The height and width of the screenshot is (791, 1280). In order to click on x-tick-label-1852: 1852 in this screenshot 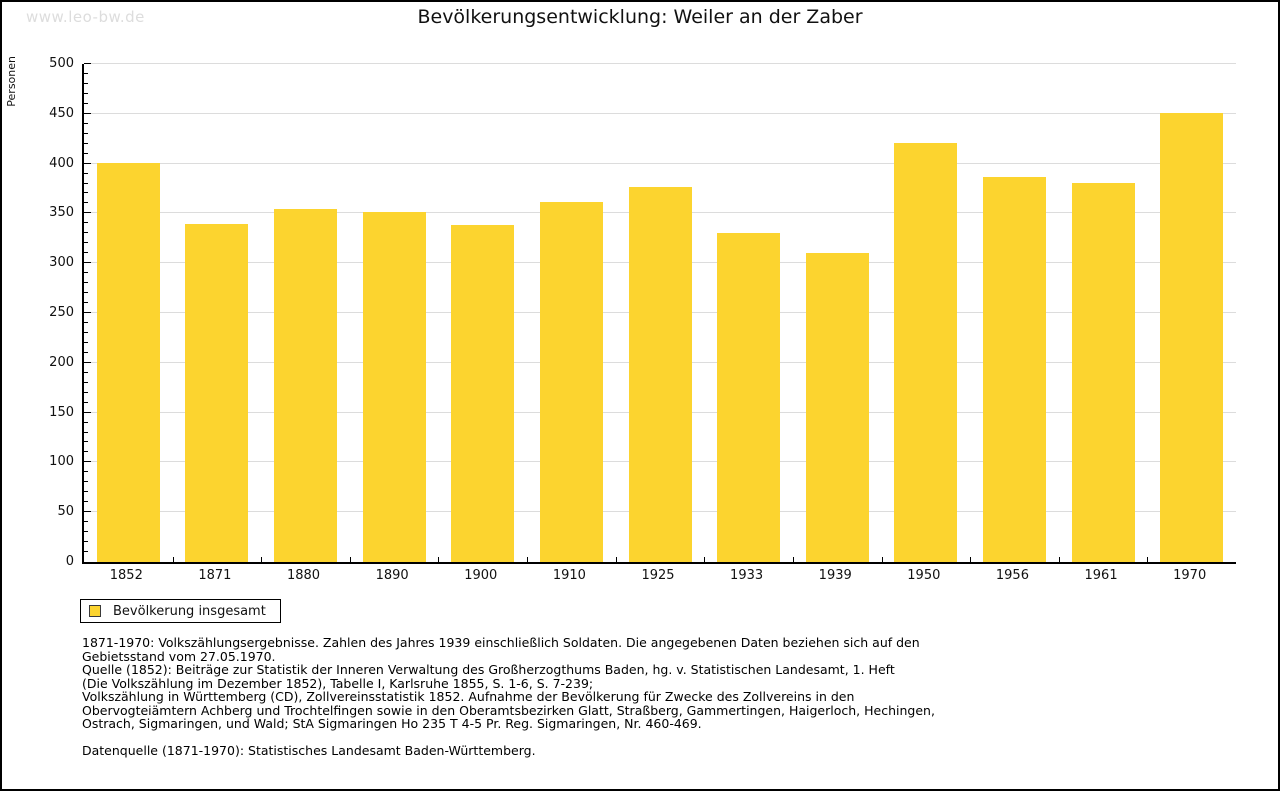, I will do `click(126, 575)`.